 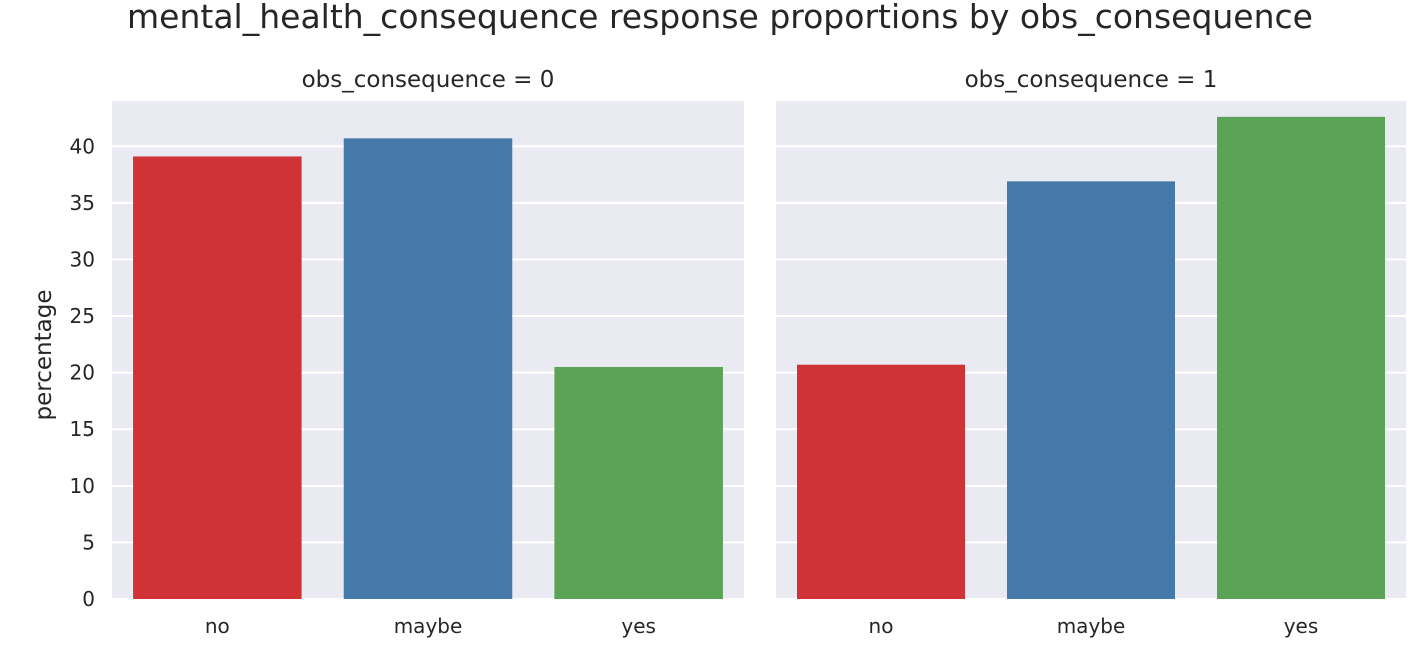 What do you see at coordinates (428, 80) in the screenshot?
I see `panel-title: obs_consequence = 0` at bounding box center [428, 80].